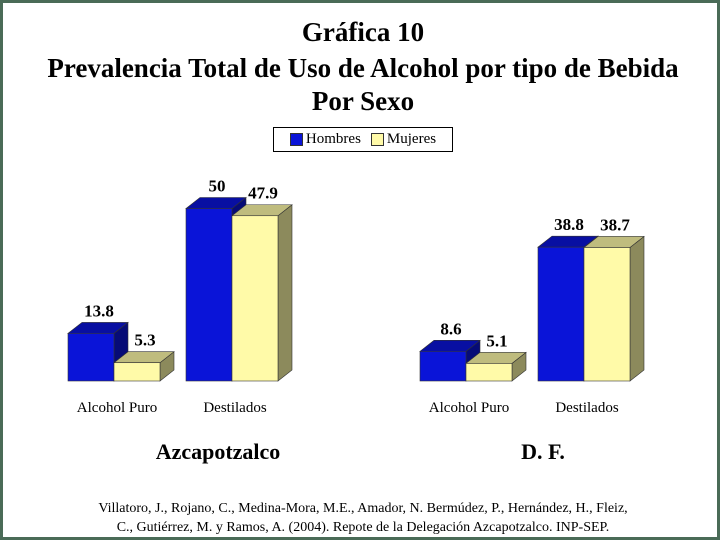  I want to click on category-label-d-f-alcohol-puro: Alcohol Puro, so click(469, 408).